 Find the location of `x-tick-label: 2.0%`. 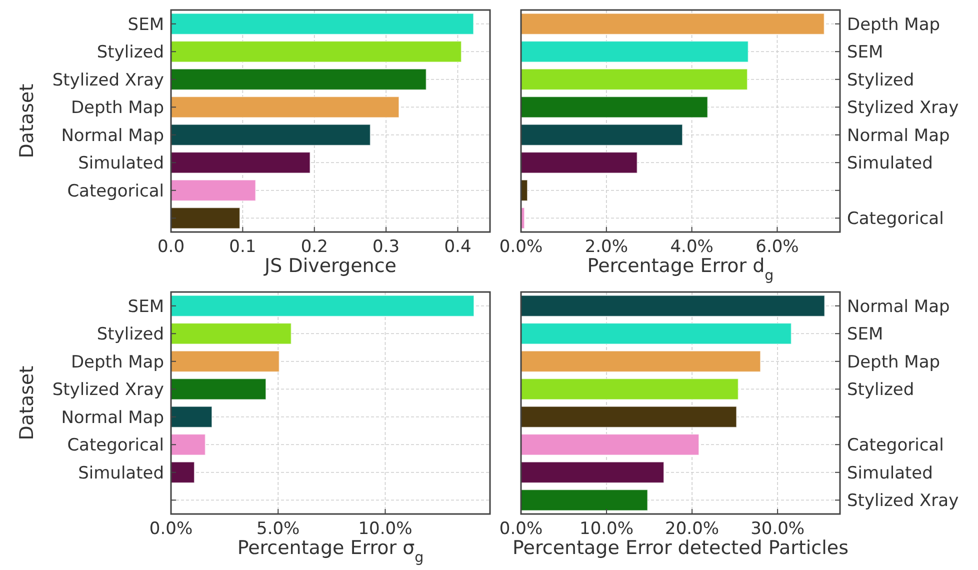

x-tick-label: 2.0% is located at coordinates (606, 247).